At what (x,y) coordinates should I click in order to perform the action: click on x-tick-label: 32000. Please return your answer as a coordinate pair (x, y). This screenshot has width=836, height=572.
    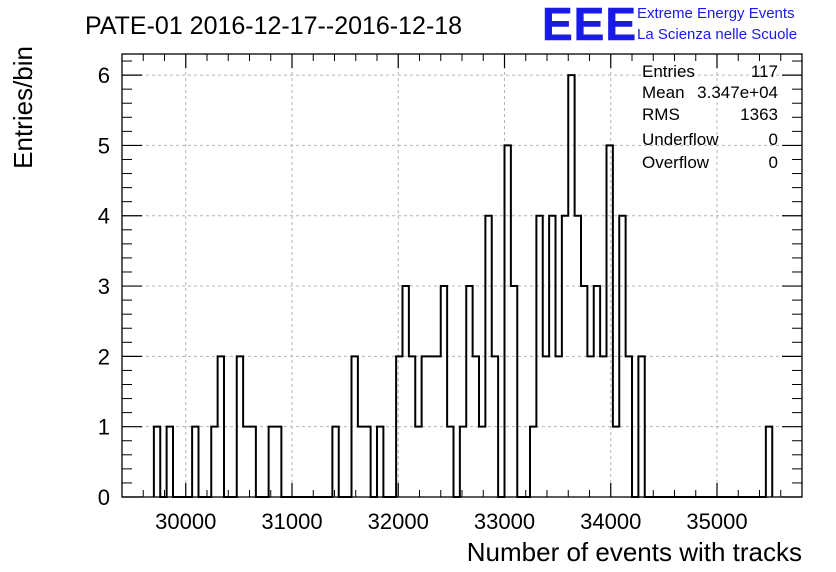
    Looking at the image, I should click on (398, 521).